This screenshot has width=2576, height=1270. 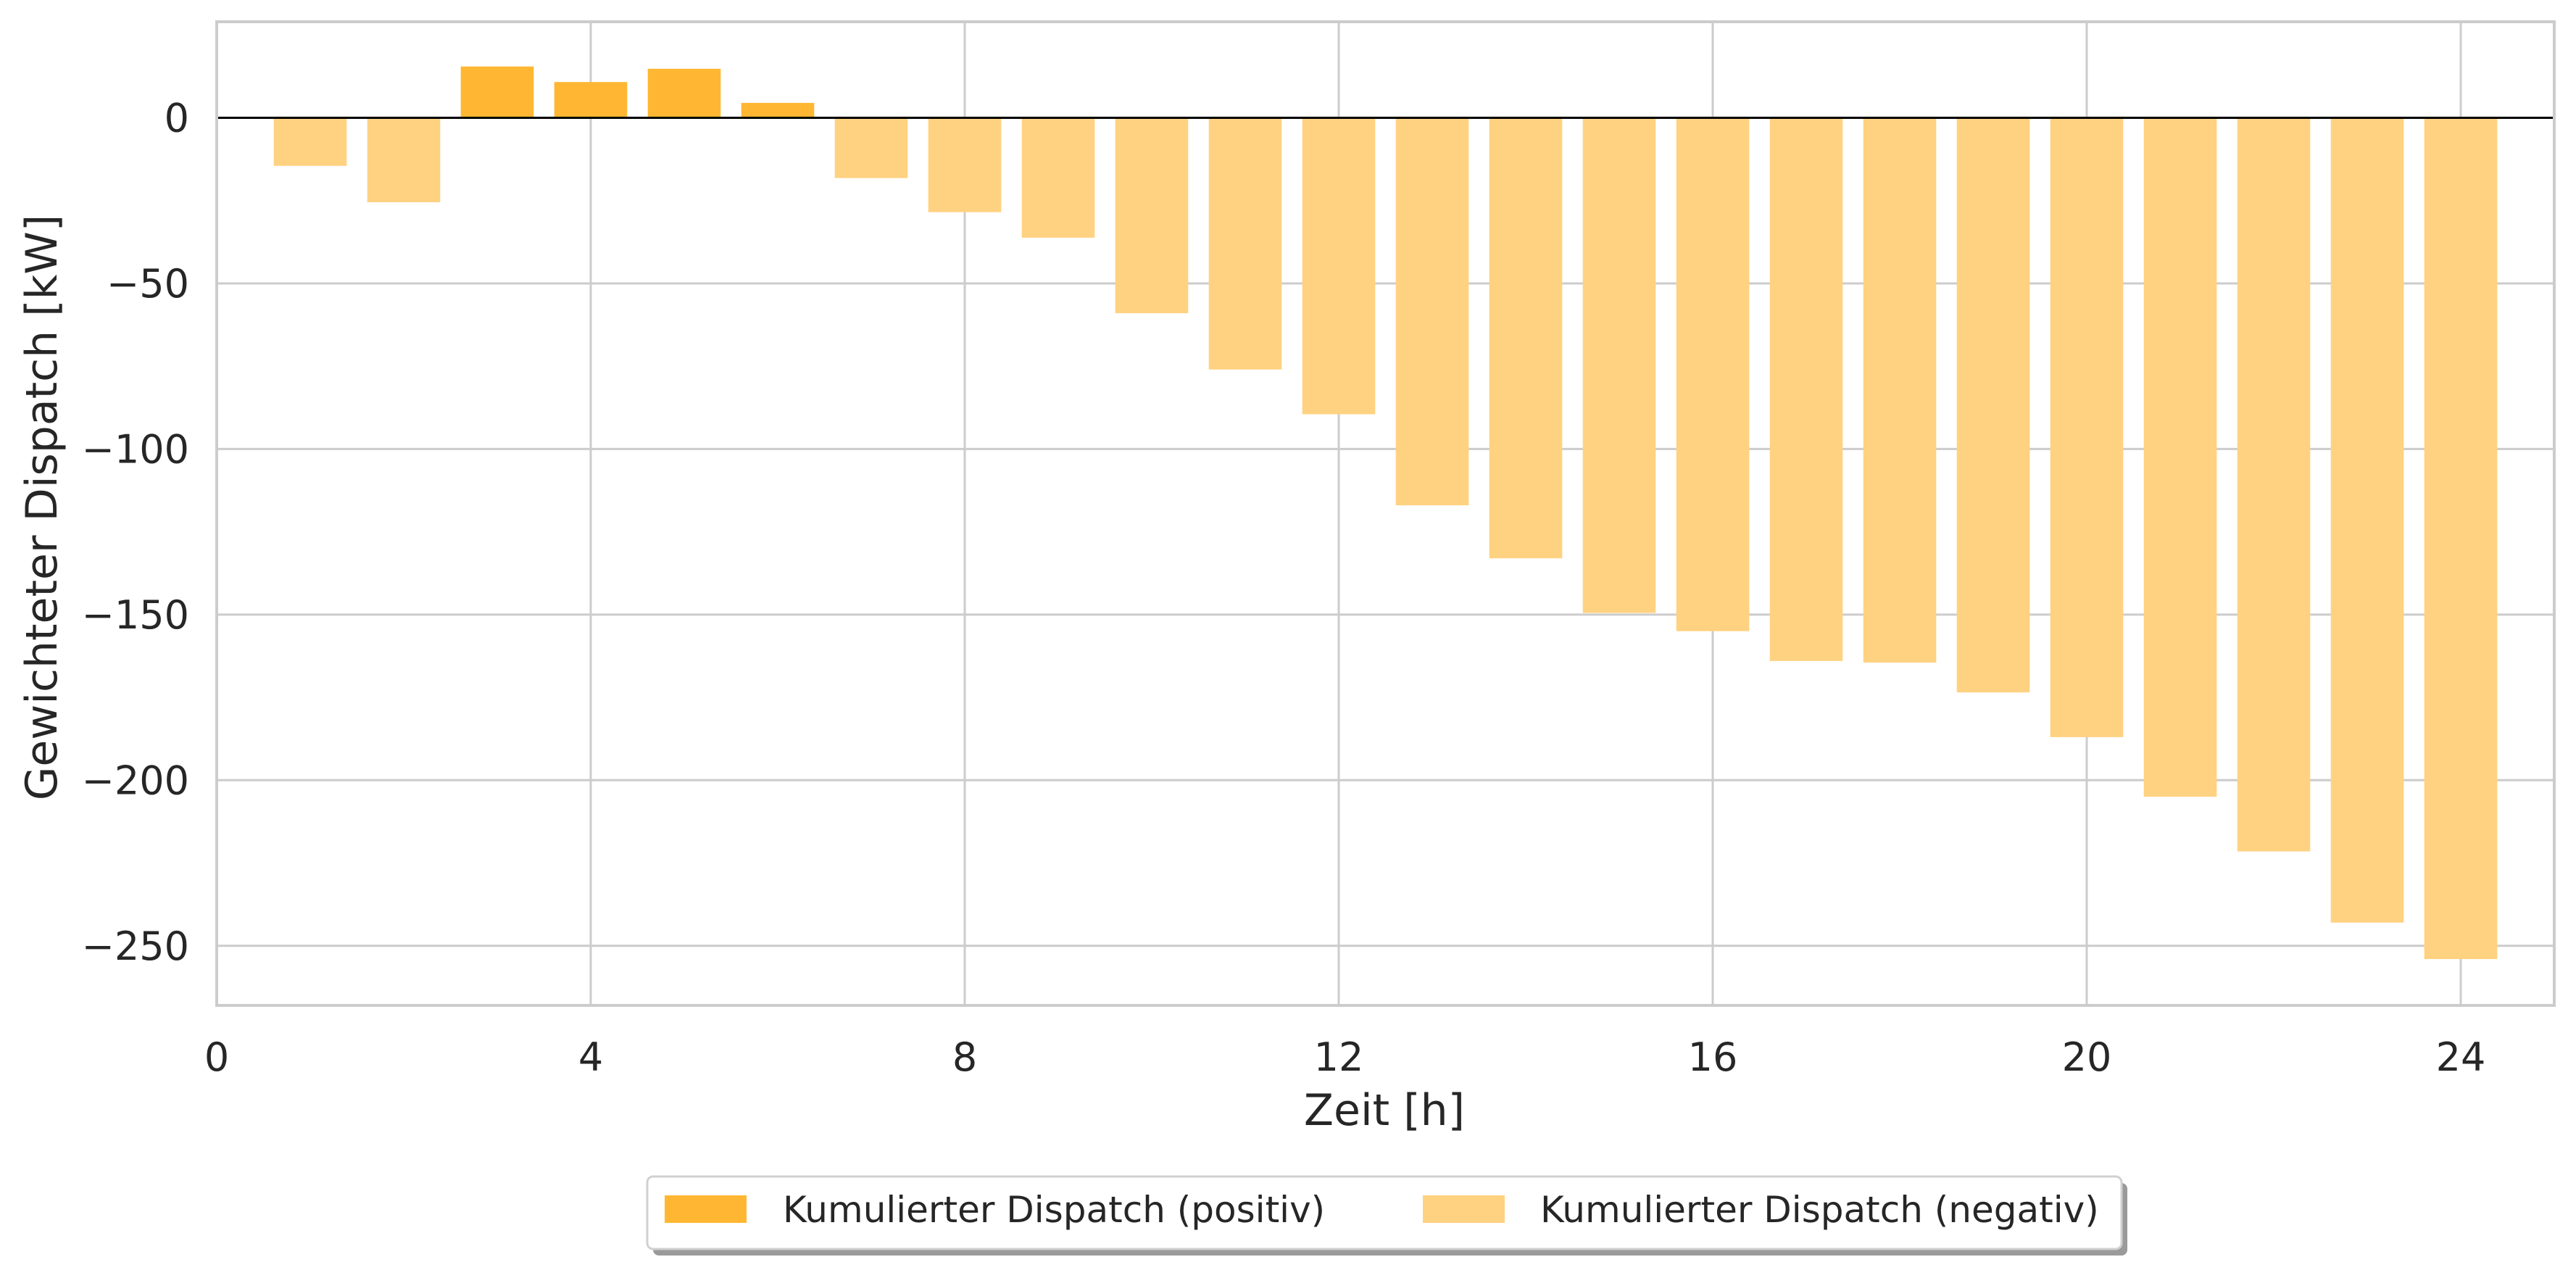 I want to click on x-tick-label: 8, so click(x=964, y=1057).